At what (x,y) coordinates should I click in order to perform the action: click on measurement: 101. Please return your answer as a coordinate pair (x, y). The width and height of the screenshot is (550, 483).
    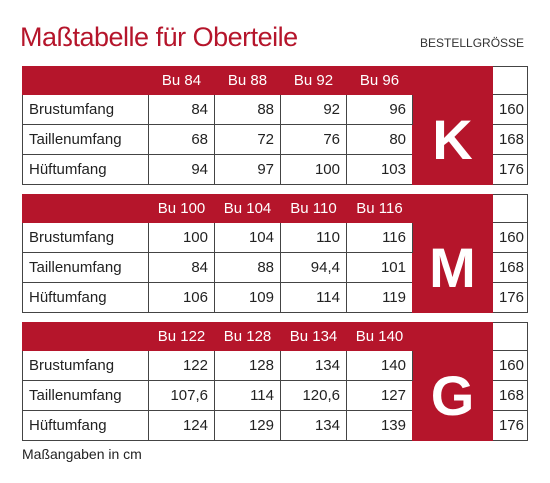
    Looking at the image, I should click on (379, 267).